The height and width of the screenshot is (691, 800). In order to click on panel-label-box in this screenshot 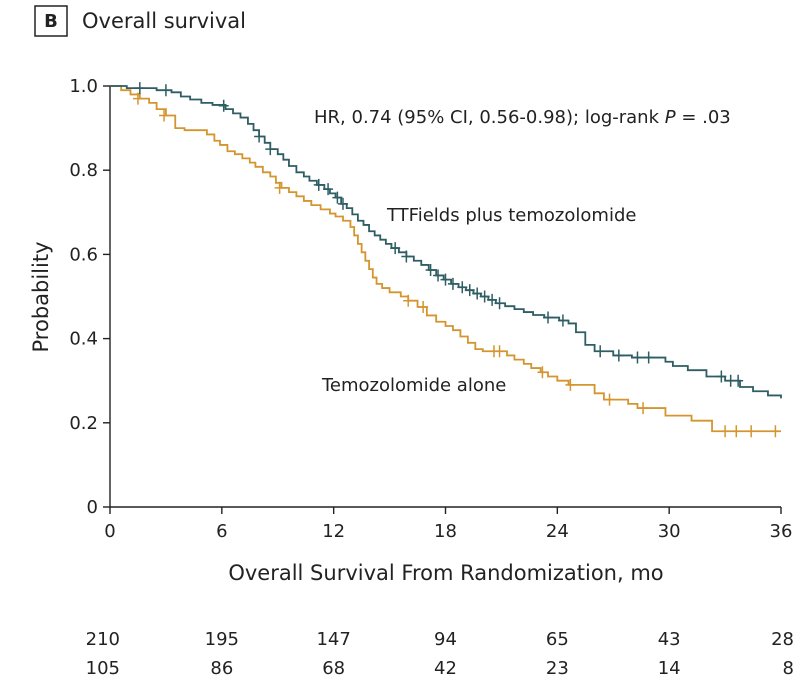, I will do `click(51, 21)`.